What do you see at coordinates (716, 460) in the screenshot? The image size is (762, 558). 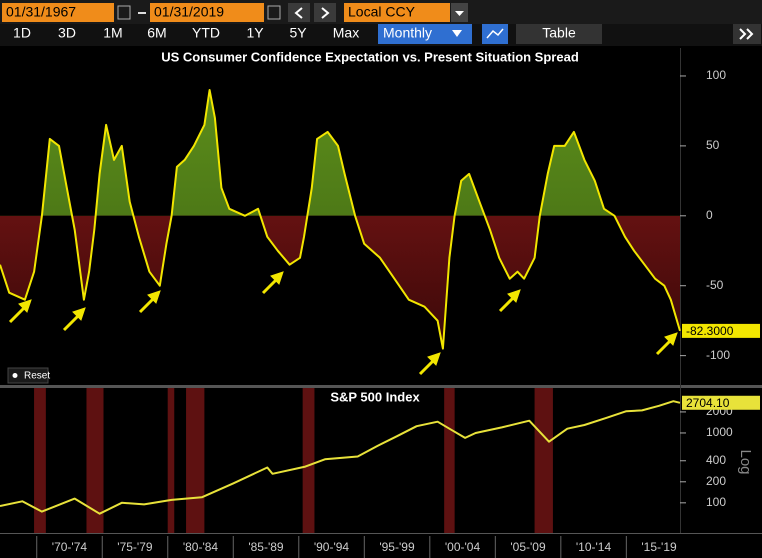 I see `y-tick-label: 400` at bounding box center [716, 460].